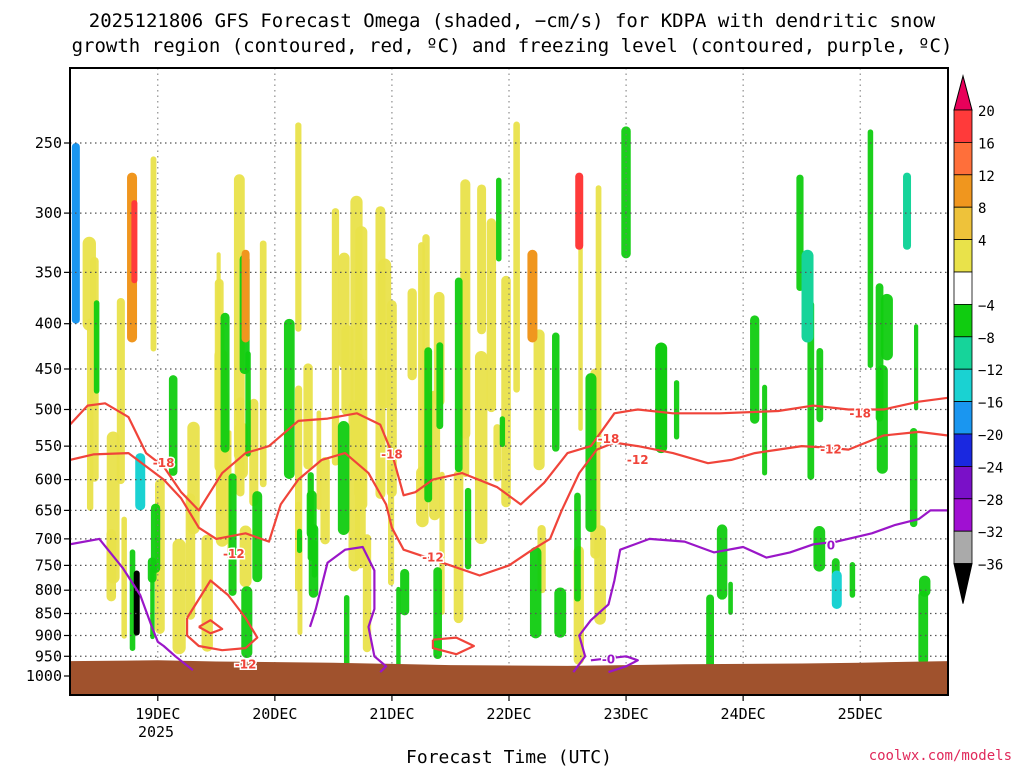  I want to click on colorbar-label: 12, so click(986, 177).